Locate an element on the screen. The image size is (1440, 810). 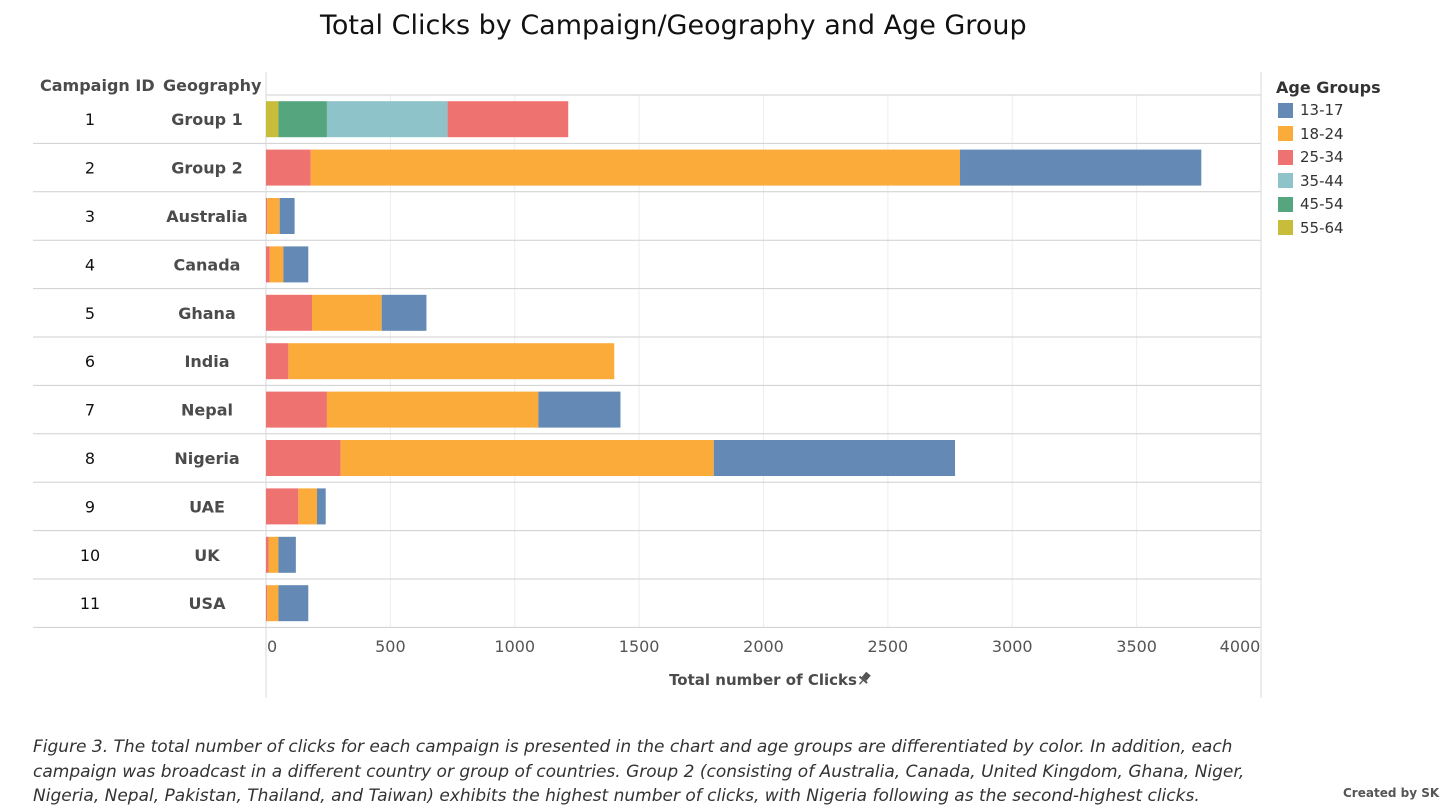
x-tick-label: 2500 is located at coordinates (888, 646).